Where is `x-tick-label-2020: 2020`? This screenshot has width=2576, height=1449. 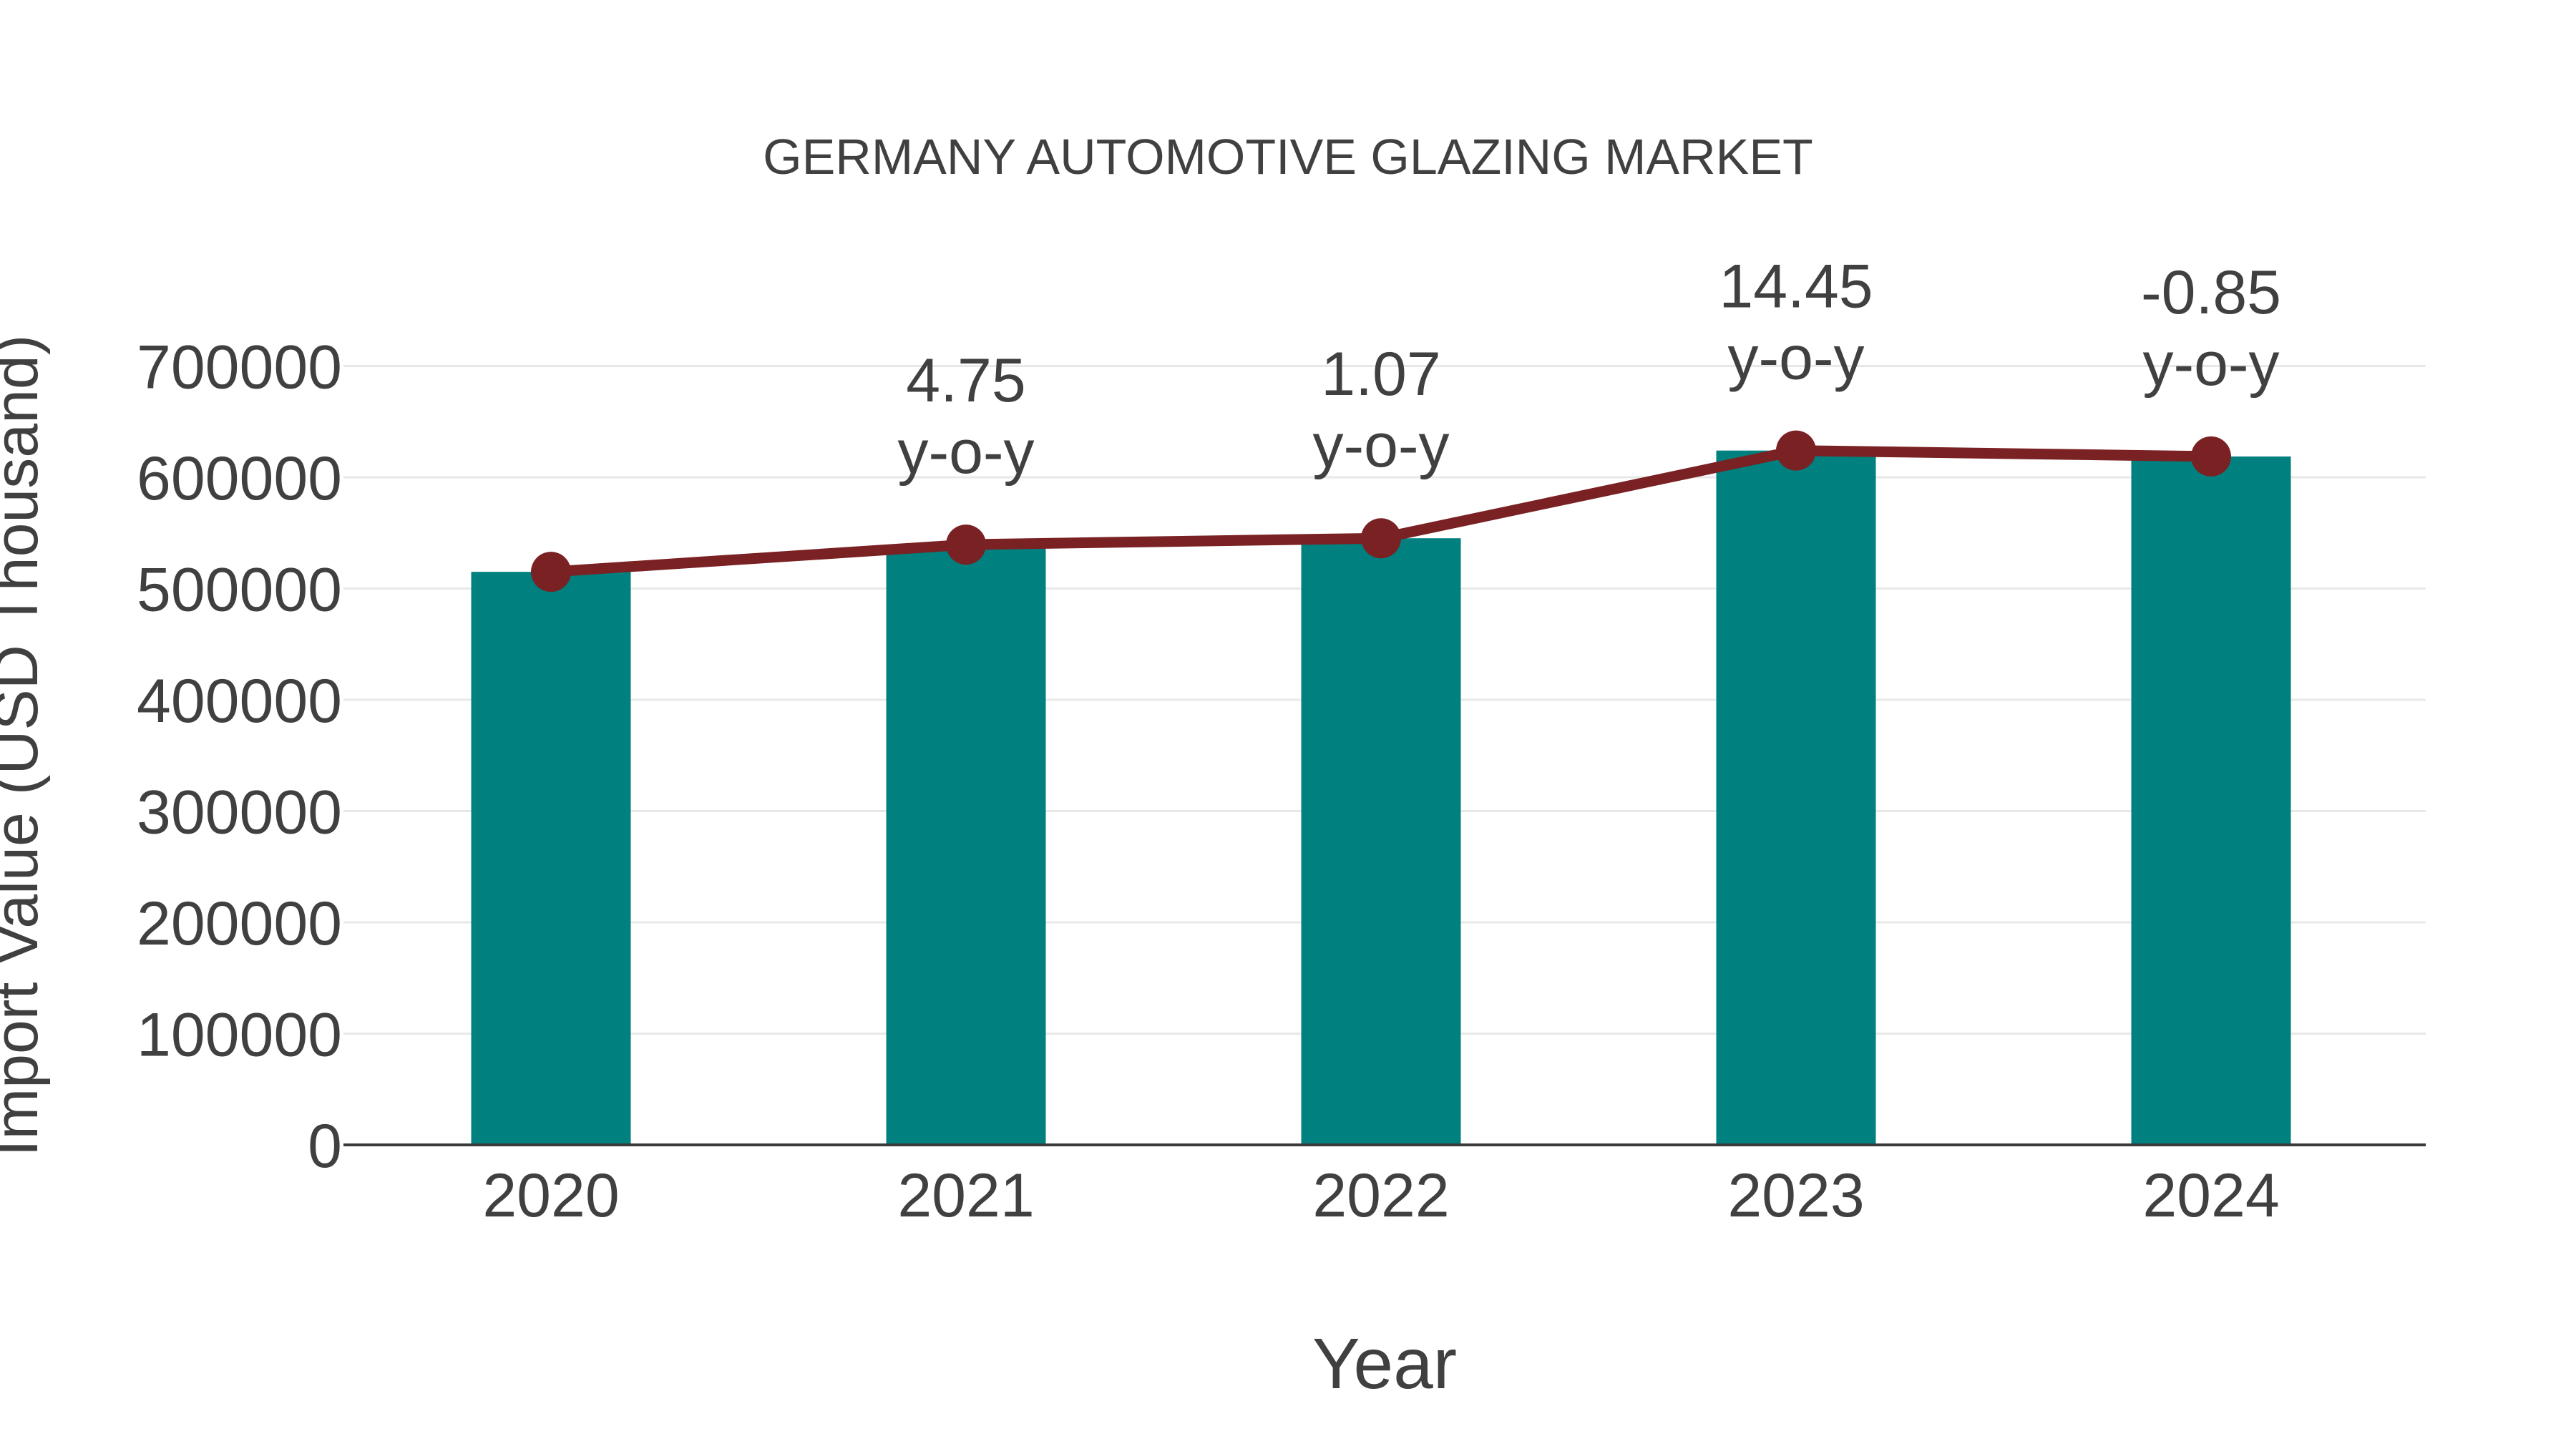 x-tick-label-2020: 2020 is located at coordinates (550, 1195).